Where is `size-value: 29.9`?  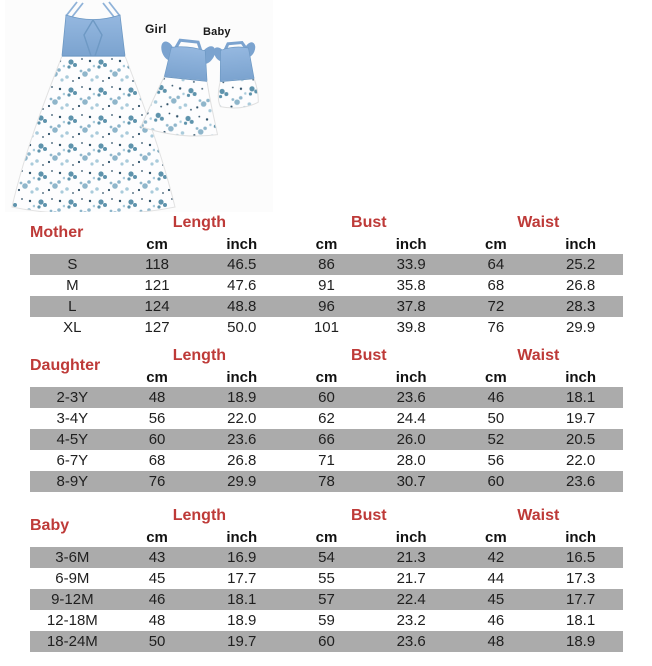
size-value: 29.9 is located at coordinates (242, 481).